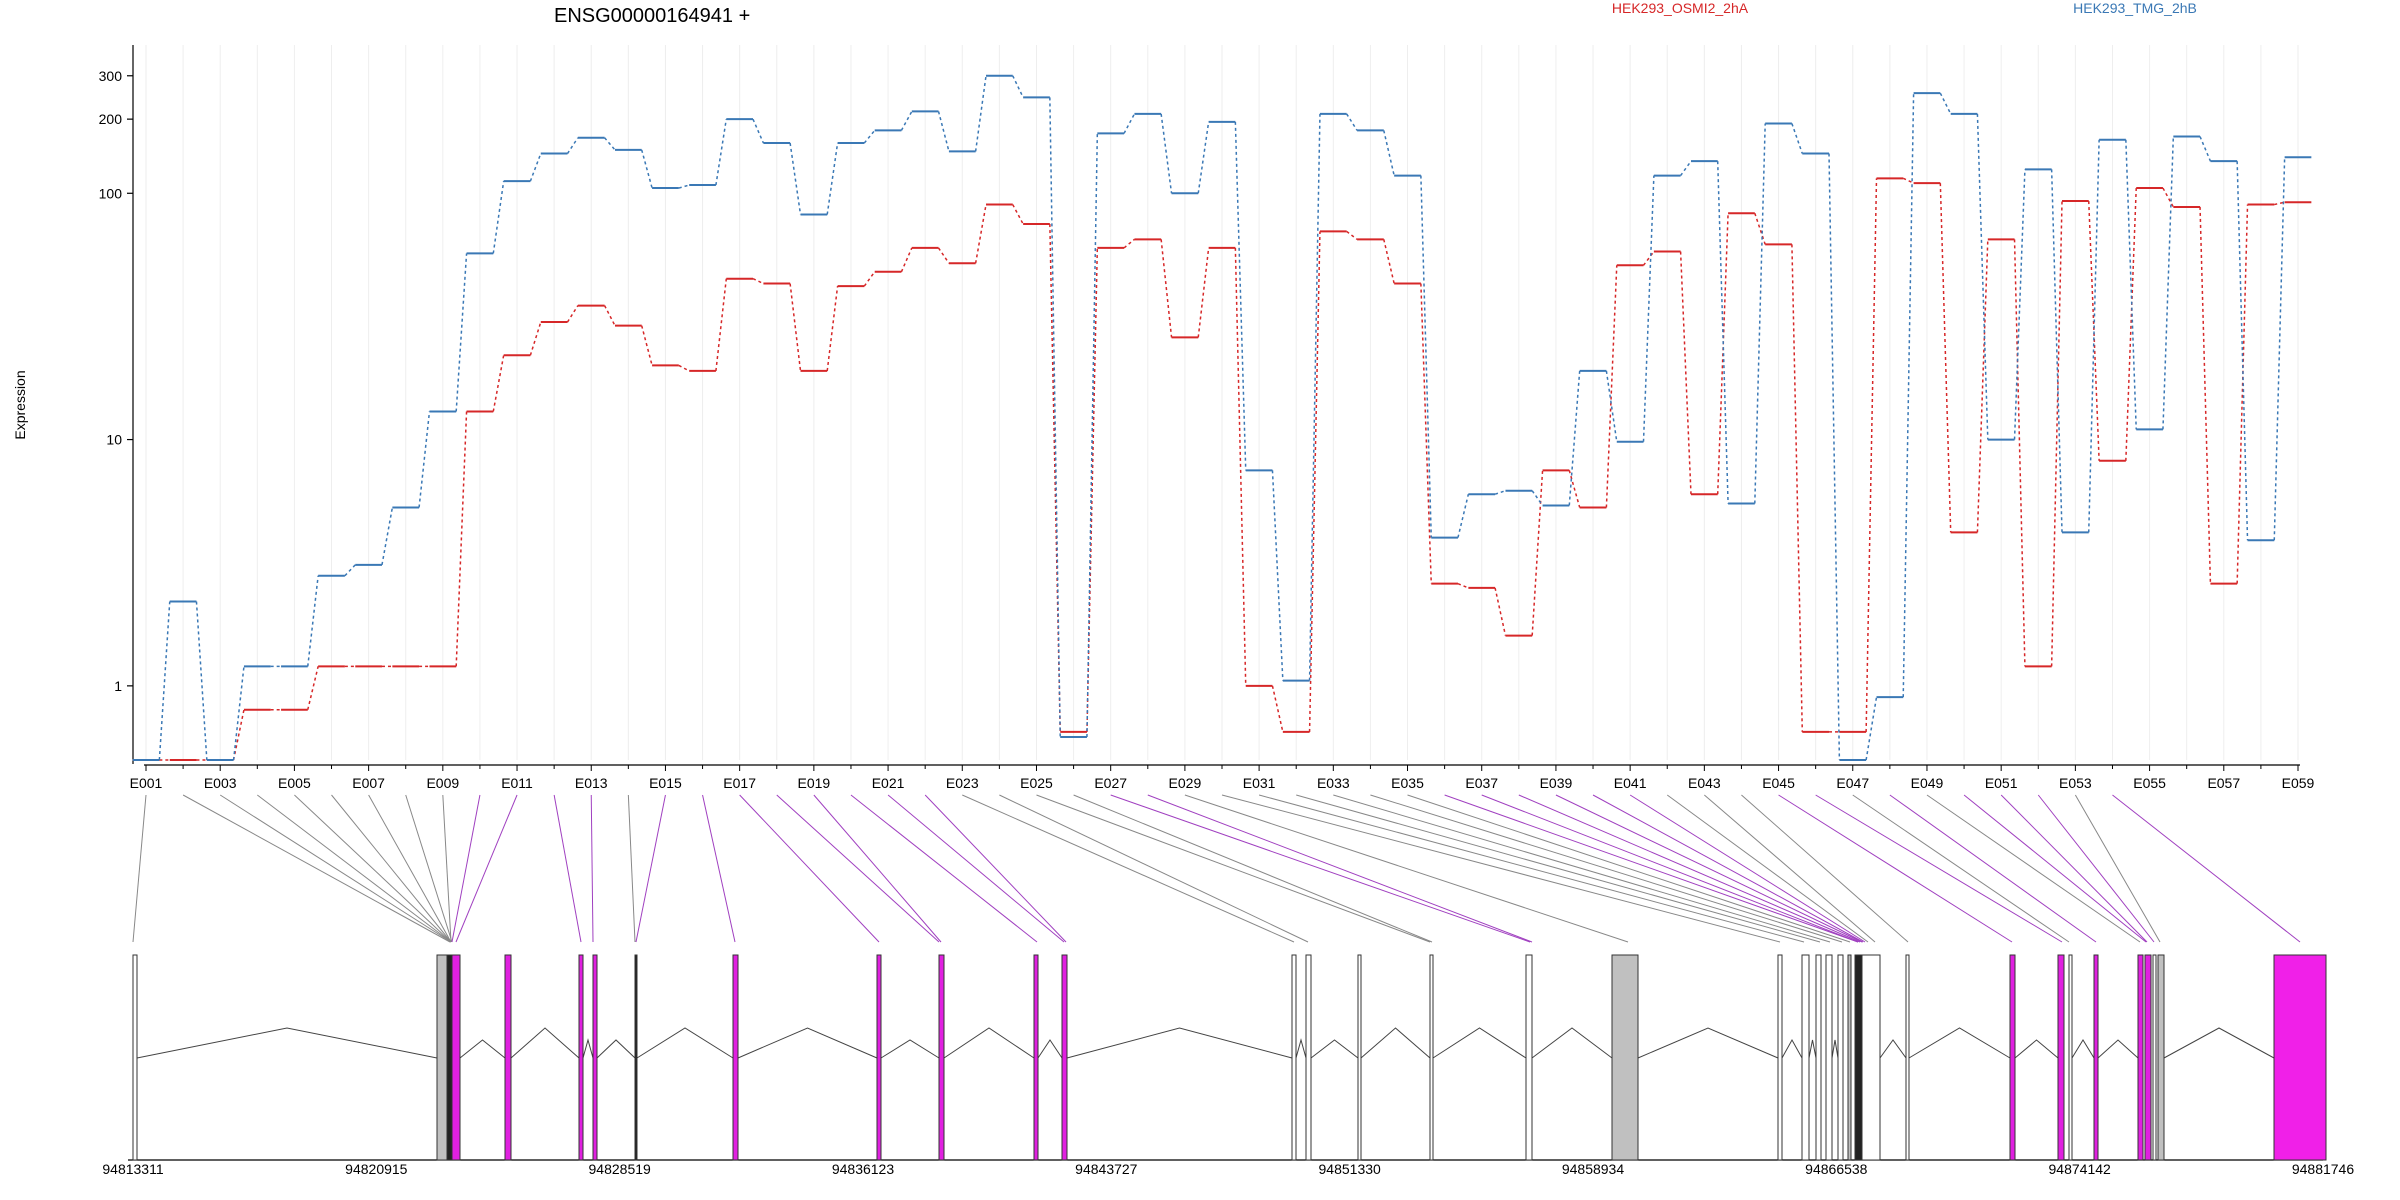 This screenshot has width=2400, height=1200. What do you see at coordinates (2298, 783) in the screenshot?
I see `x-tick-label: E059` at bounding box center [2298, 783].